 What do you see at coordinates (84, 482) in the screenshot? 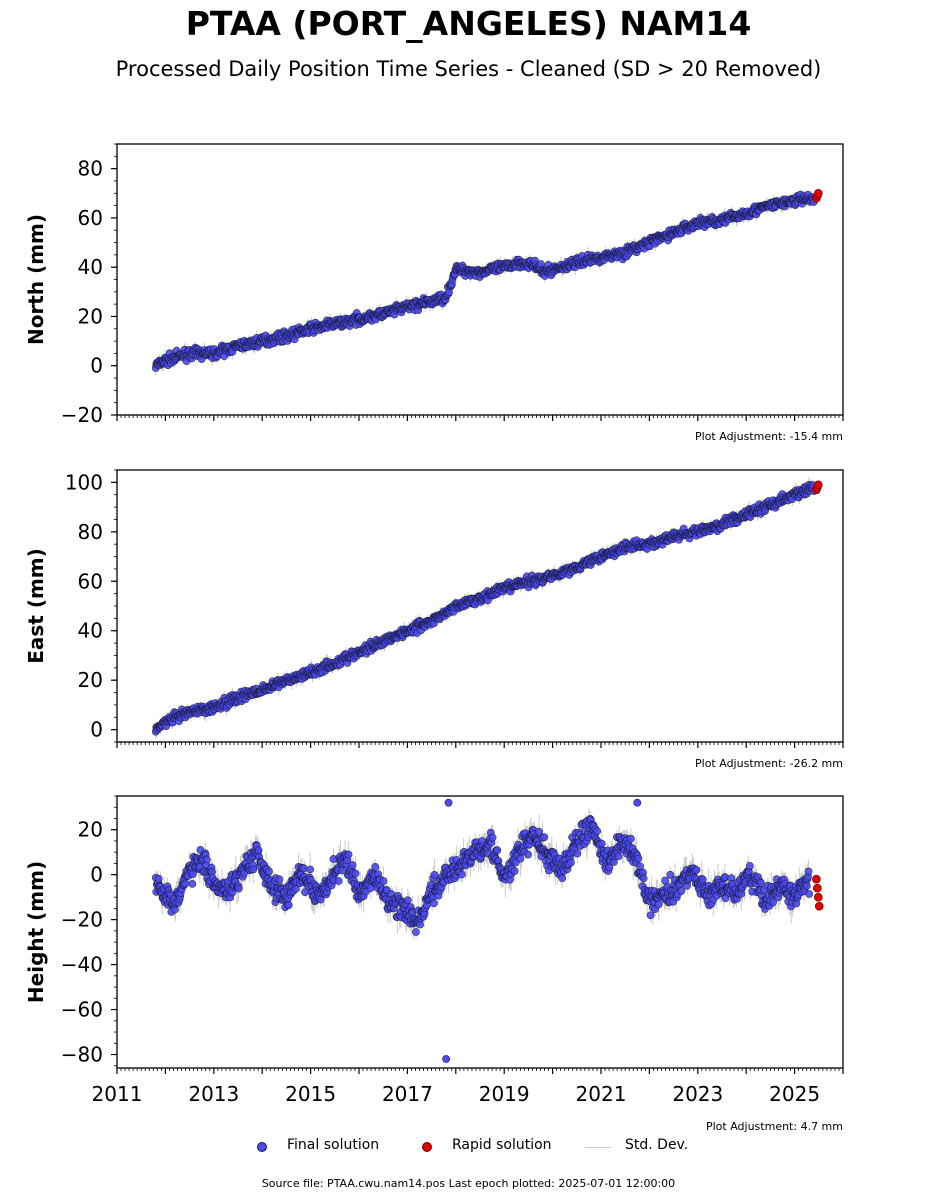
I see `east-y-tick-label: 100` at bounding box center [84, 482].